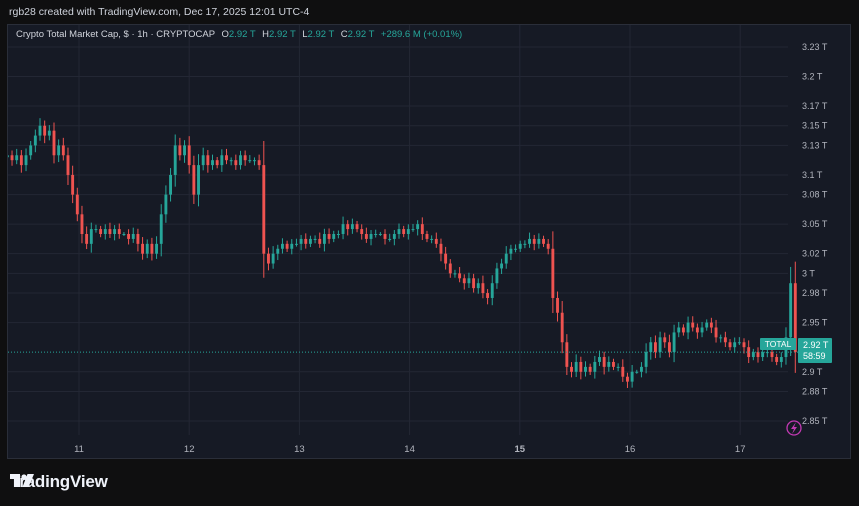  What do you see at coordinates (812, 175) in the screenshot?
I see `price-tick-label: 3.1 T` at bounding box center [812, 175].